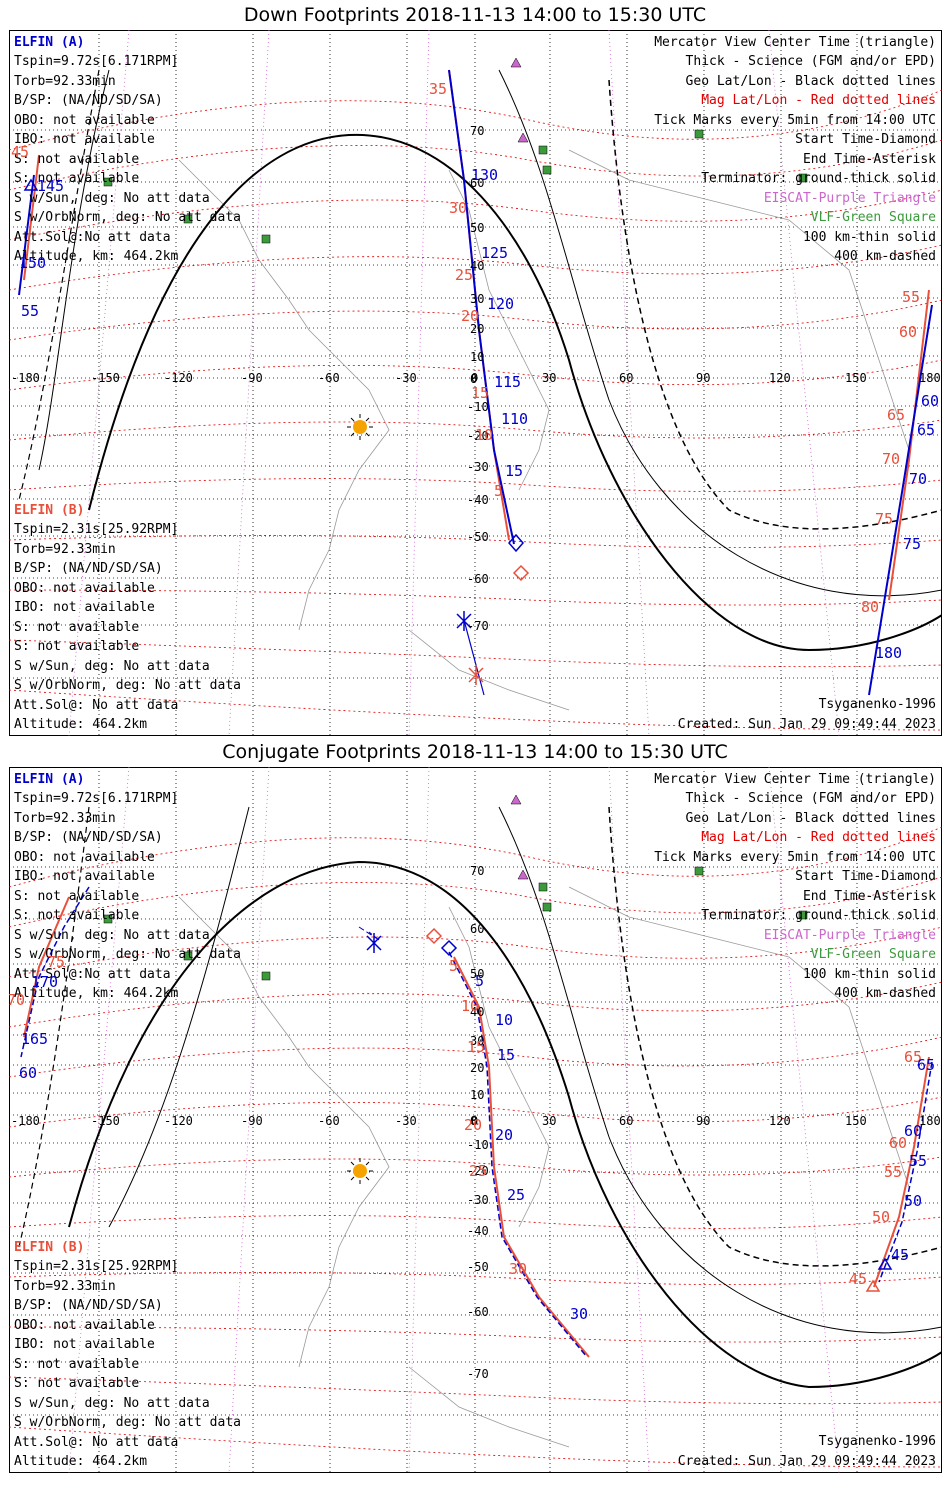 This screenshot has width=950, height=1500. I want to click on lat-label: -70, so click(478, 1374).